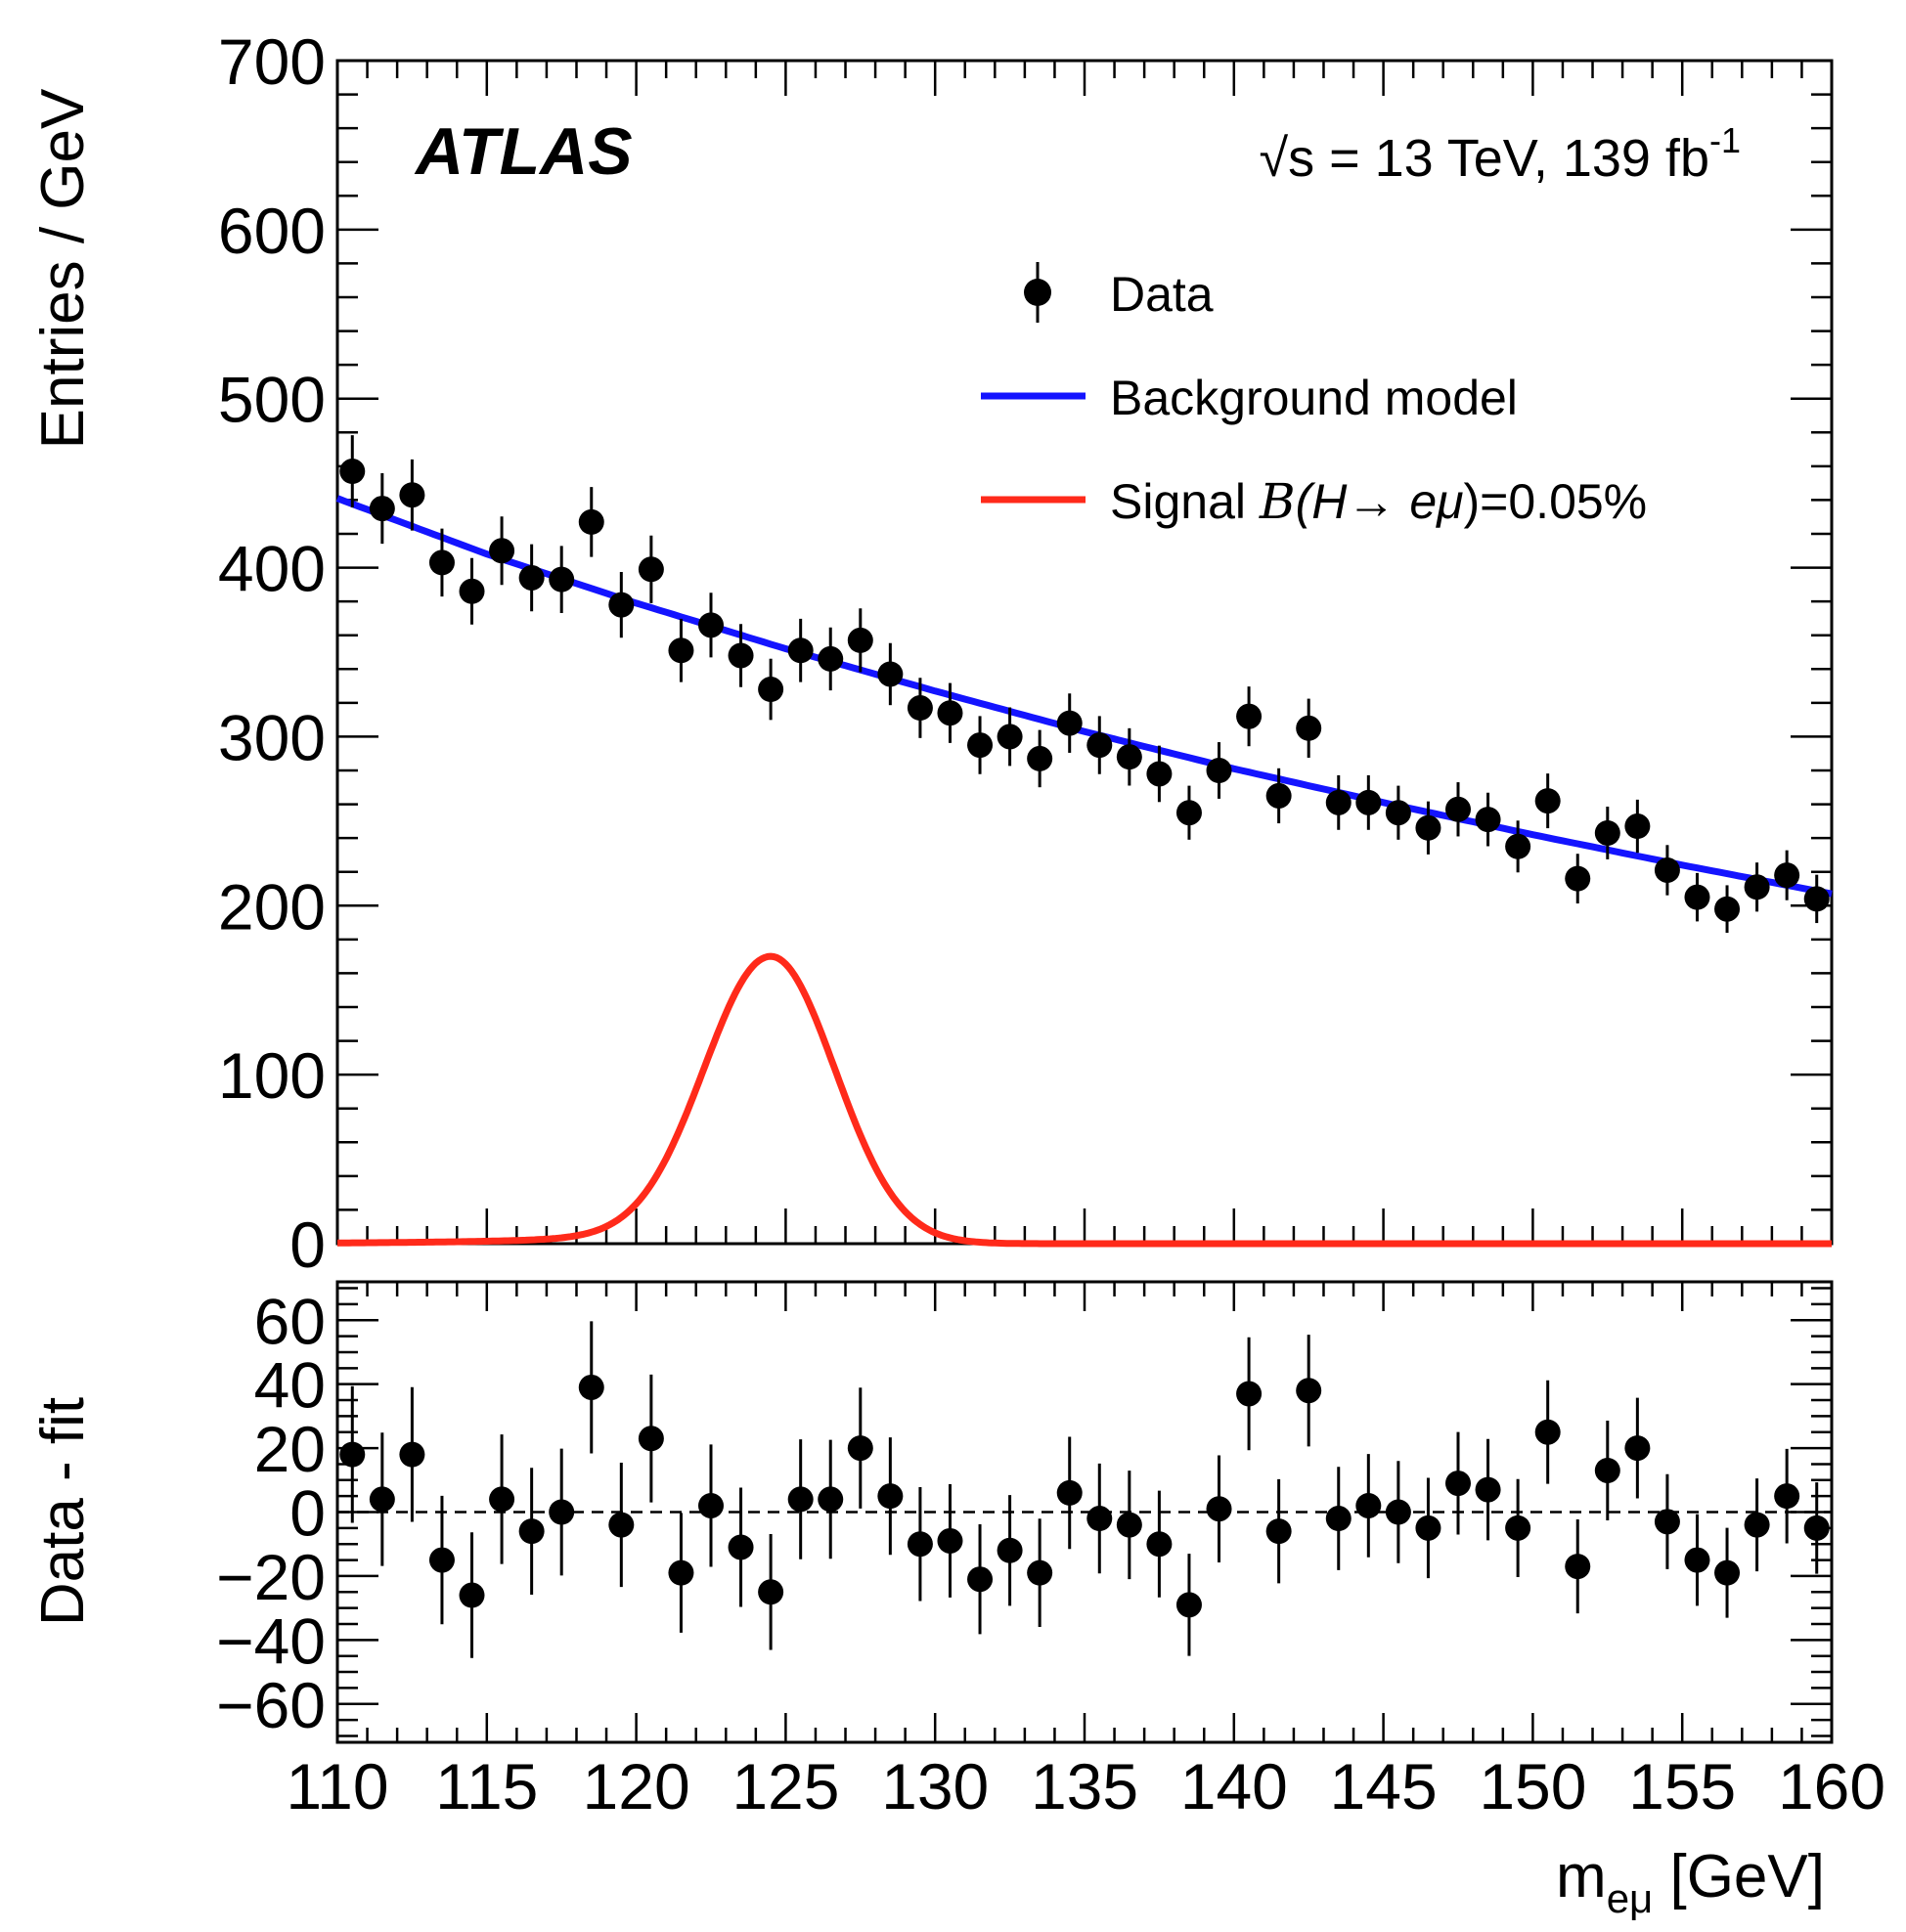 The width and height of the screenshot is (1906, 1932). Describe the element at coordinates (271, 1577) in the screenshot. I see `ratio-y-tick-label: −20` at that location.